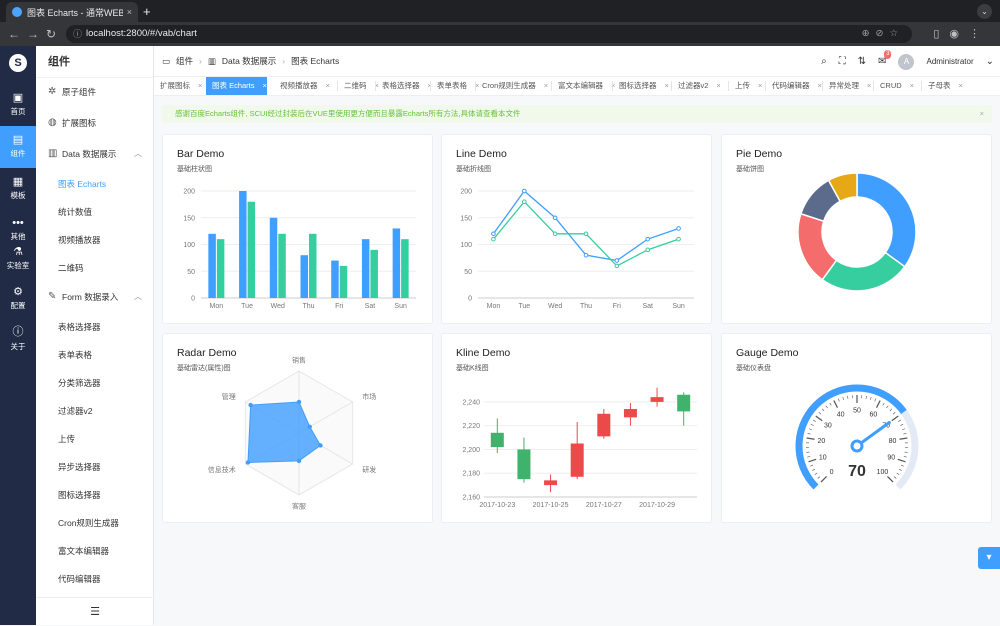  What do you see at coordinates (95, 212) in the screenshot?
I see `sidebar-item-4: 统计数值` at bounding box center [95, 212].